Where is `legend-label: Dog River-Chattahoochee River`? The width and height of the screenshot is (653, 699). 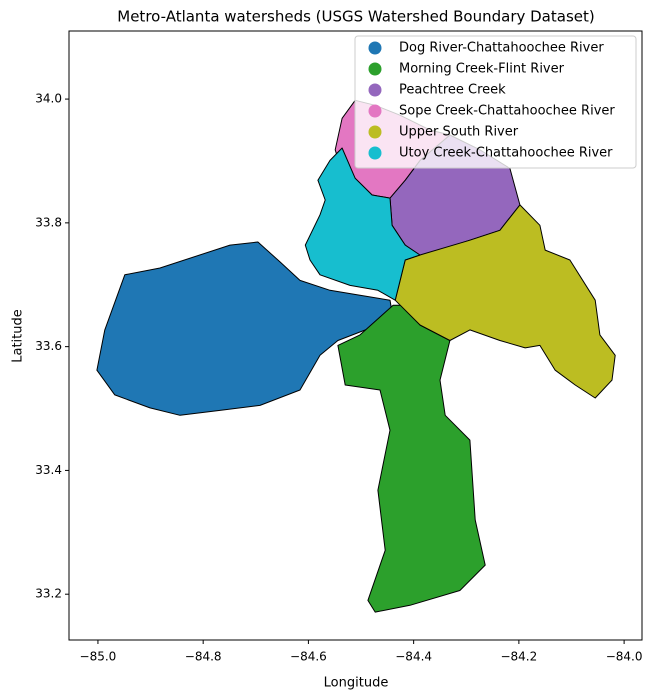
legend-label: Dog River-Chattahoochee River is located at coordinates (501, 48).